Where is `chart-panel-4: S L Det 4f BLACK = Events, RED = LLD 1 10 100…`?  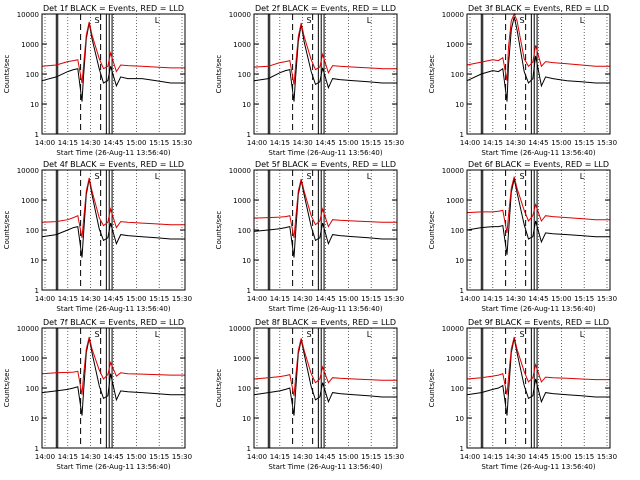 chart-panel-4: S L Det 4f BLACK = Events, RED = LLD 1 10 100… is located at coordinates (97, 236).